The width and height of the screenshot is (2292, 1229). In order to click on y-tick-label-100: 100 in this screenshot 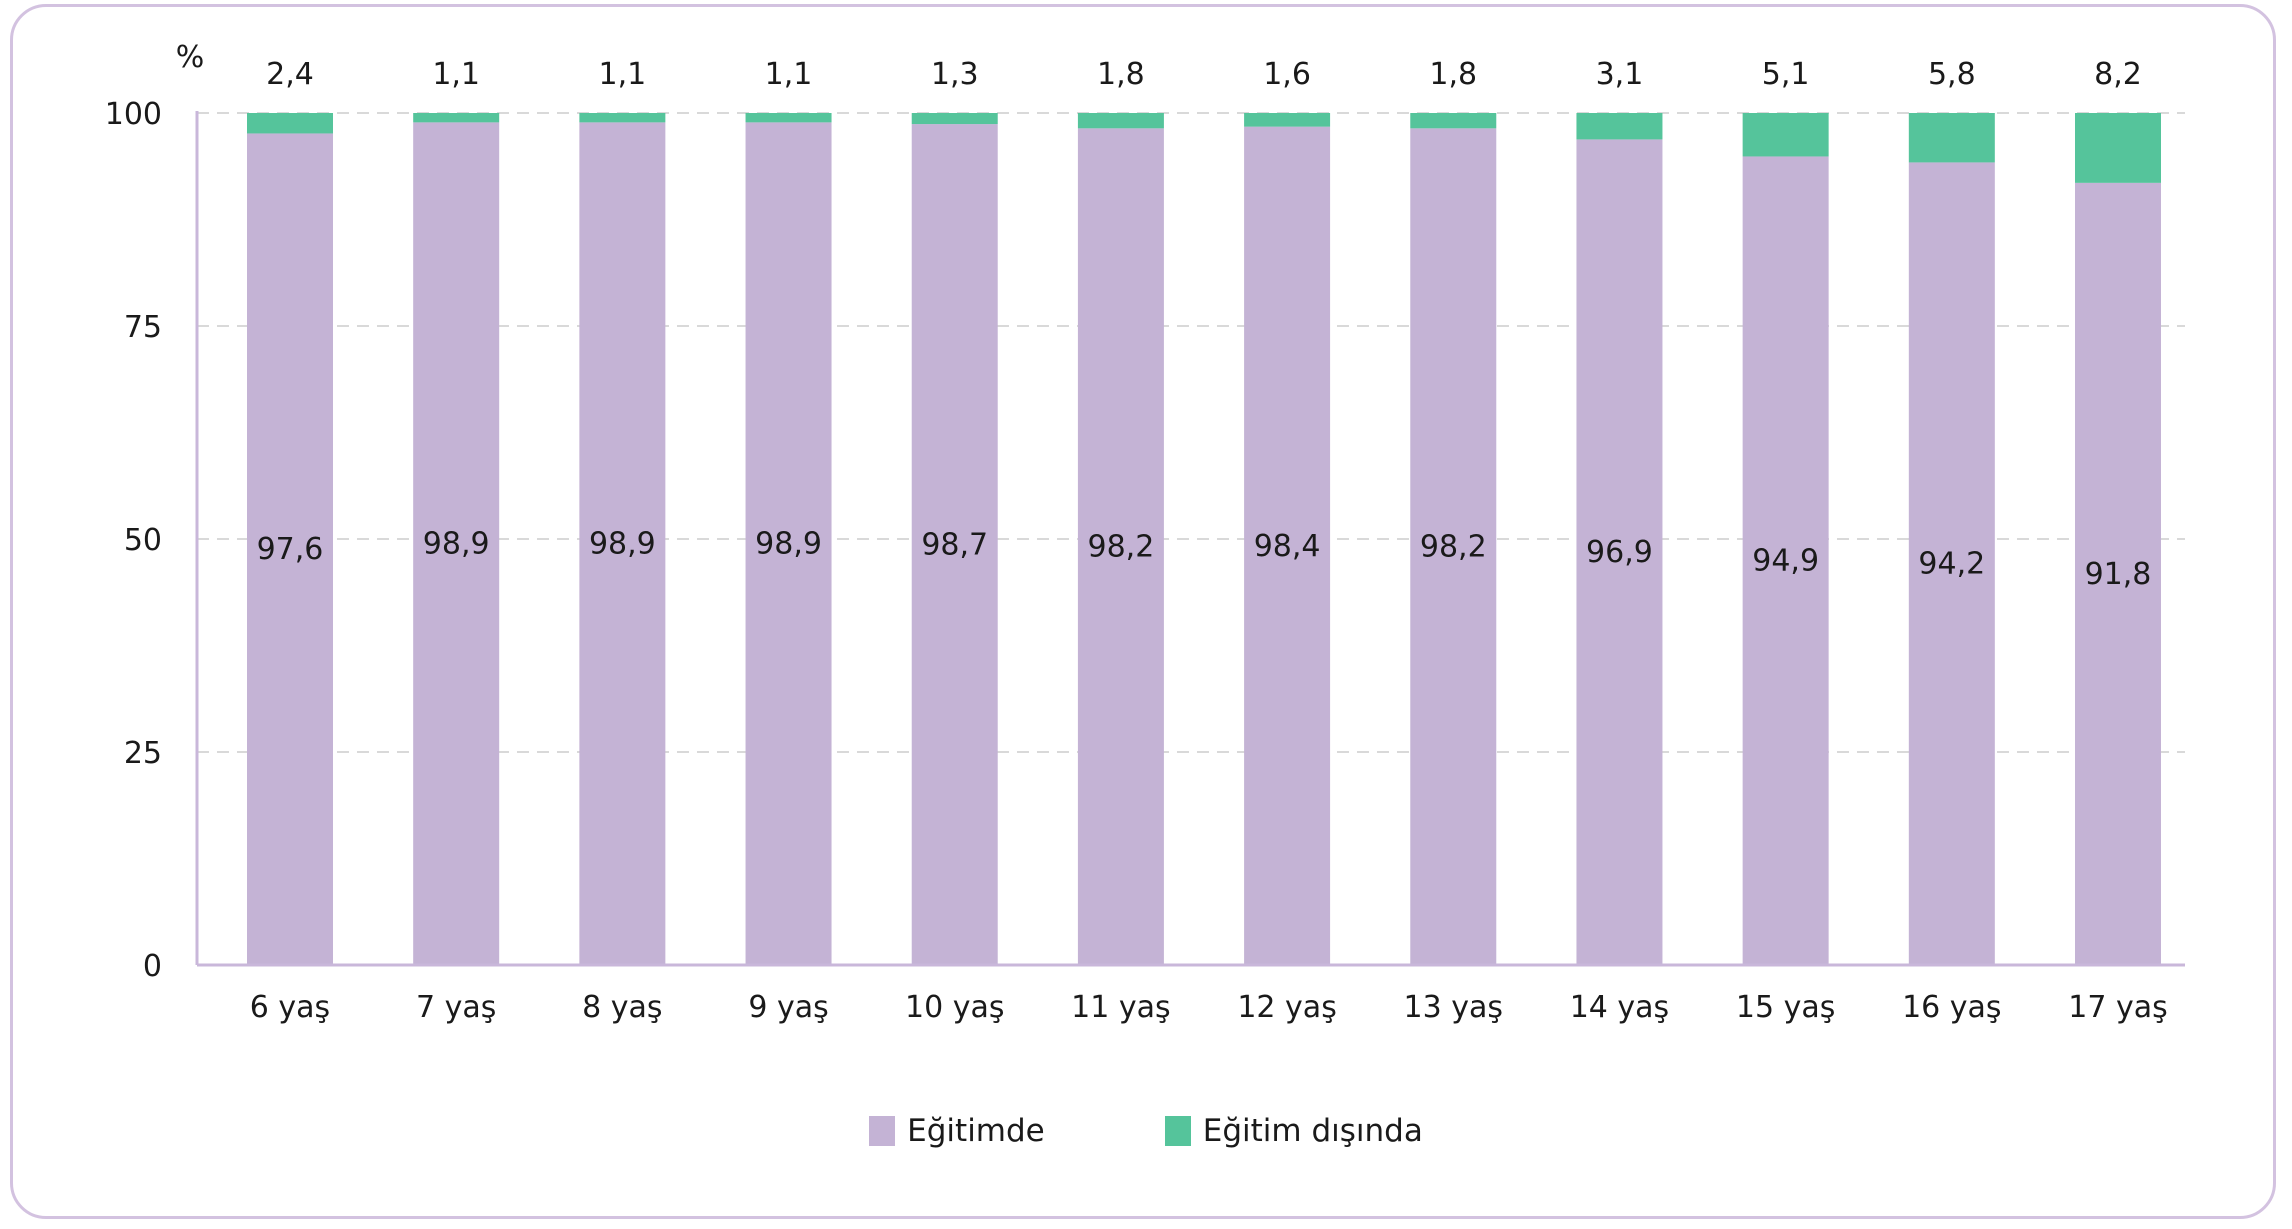, I will do `click(133, 114)`.